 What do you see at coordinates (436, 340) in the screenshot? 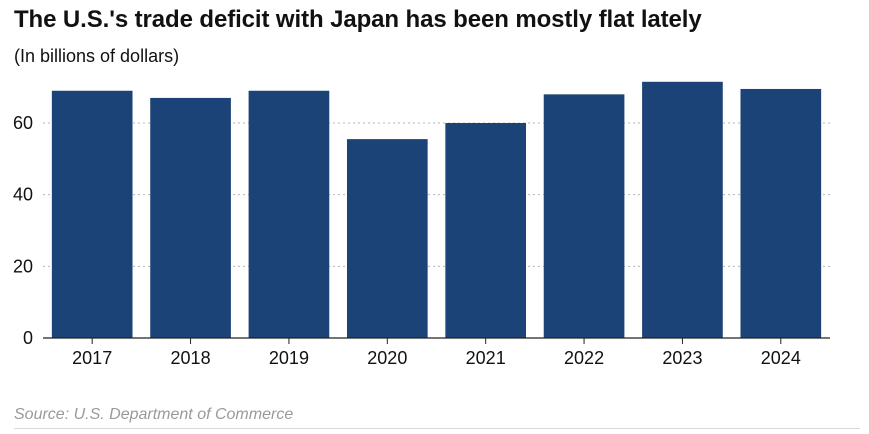
I see `axes` at bounding box center [436, 340].